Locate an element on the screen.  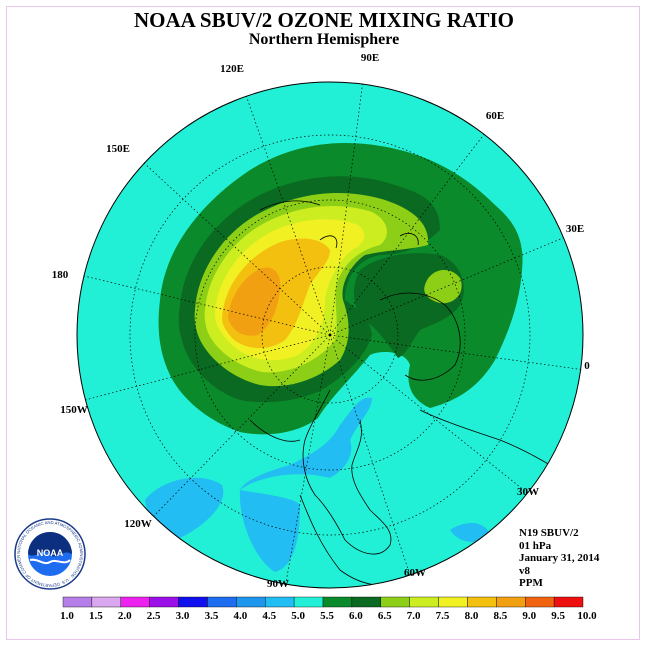
units-label: PPM is located at coordinates (531, 583).